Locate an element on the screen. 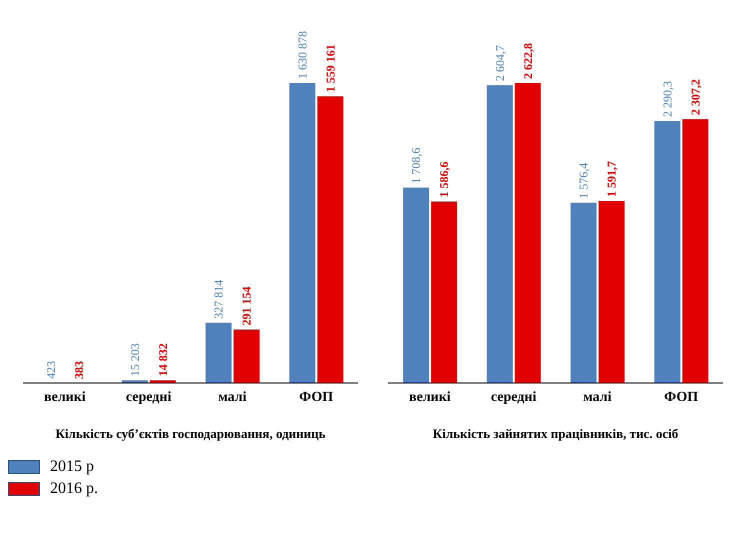 Image resolution: width=749 pixels, height=542 pixels. x-axis-title: Кількість суб’єктів господарювання, одиниць is located at coordinates (191, 433).